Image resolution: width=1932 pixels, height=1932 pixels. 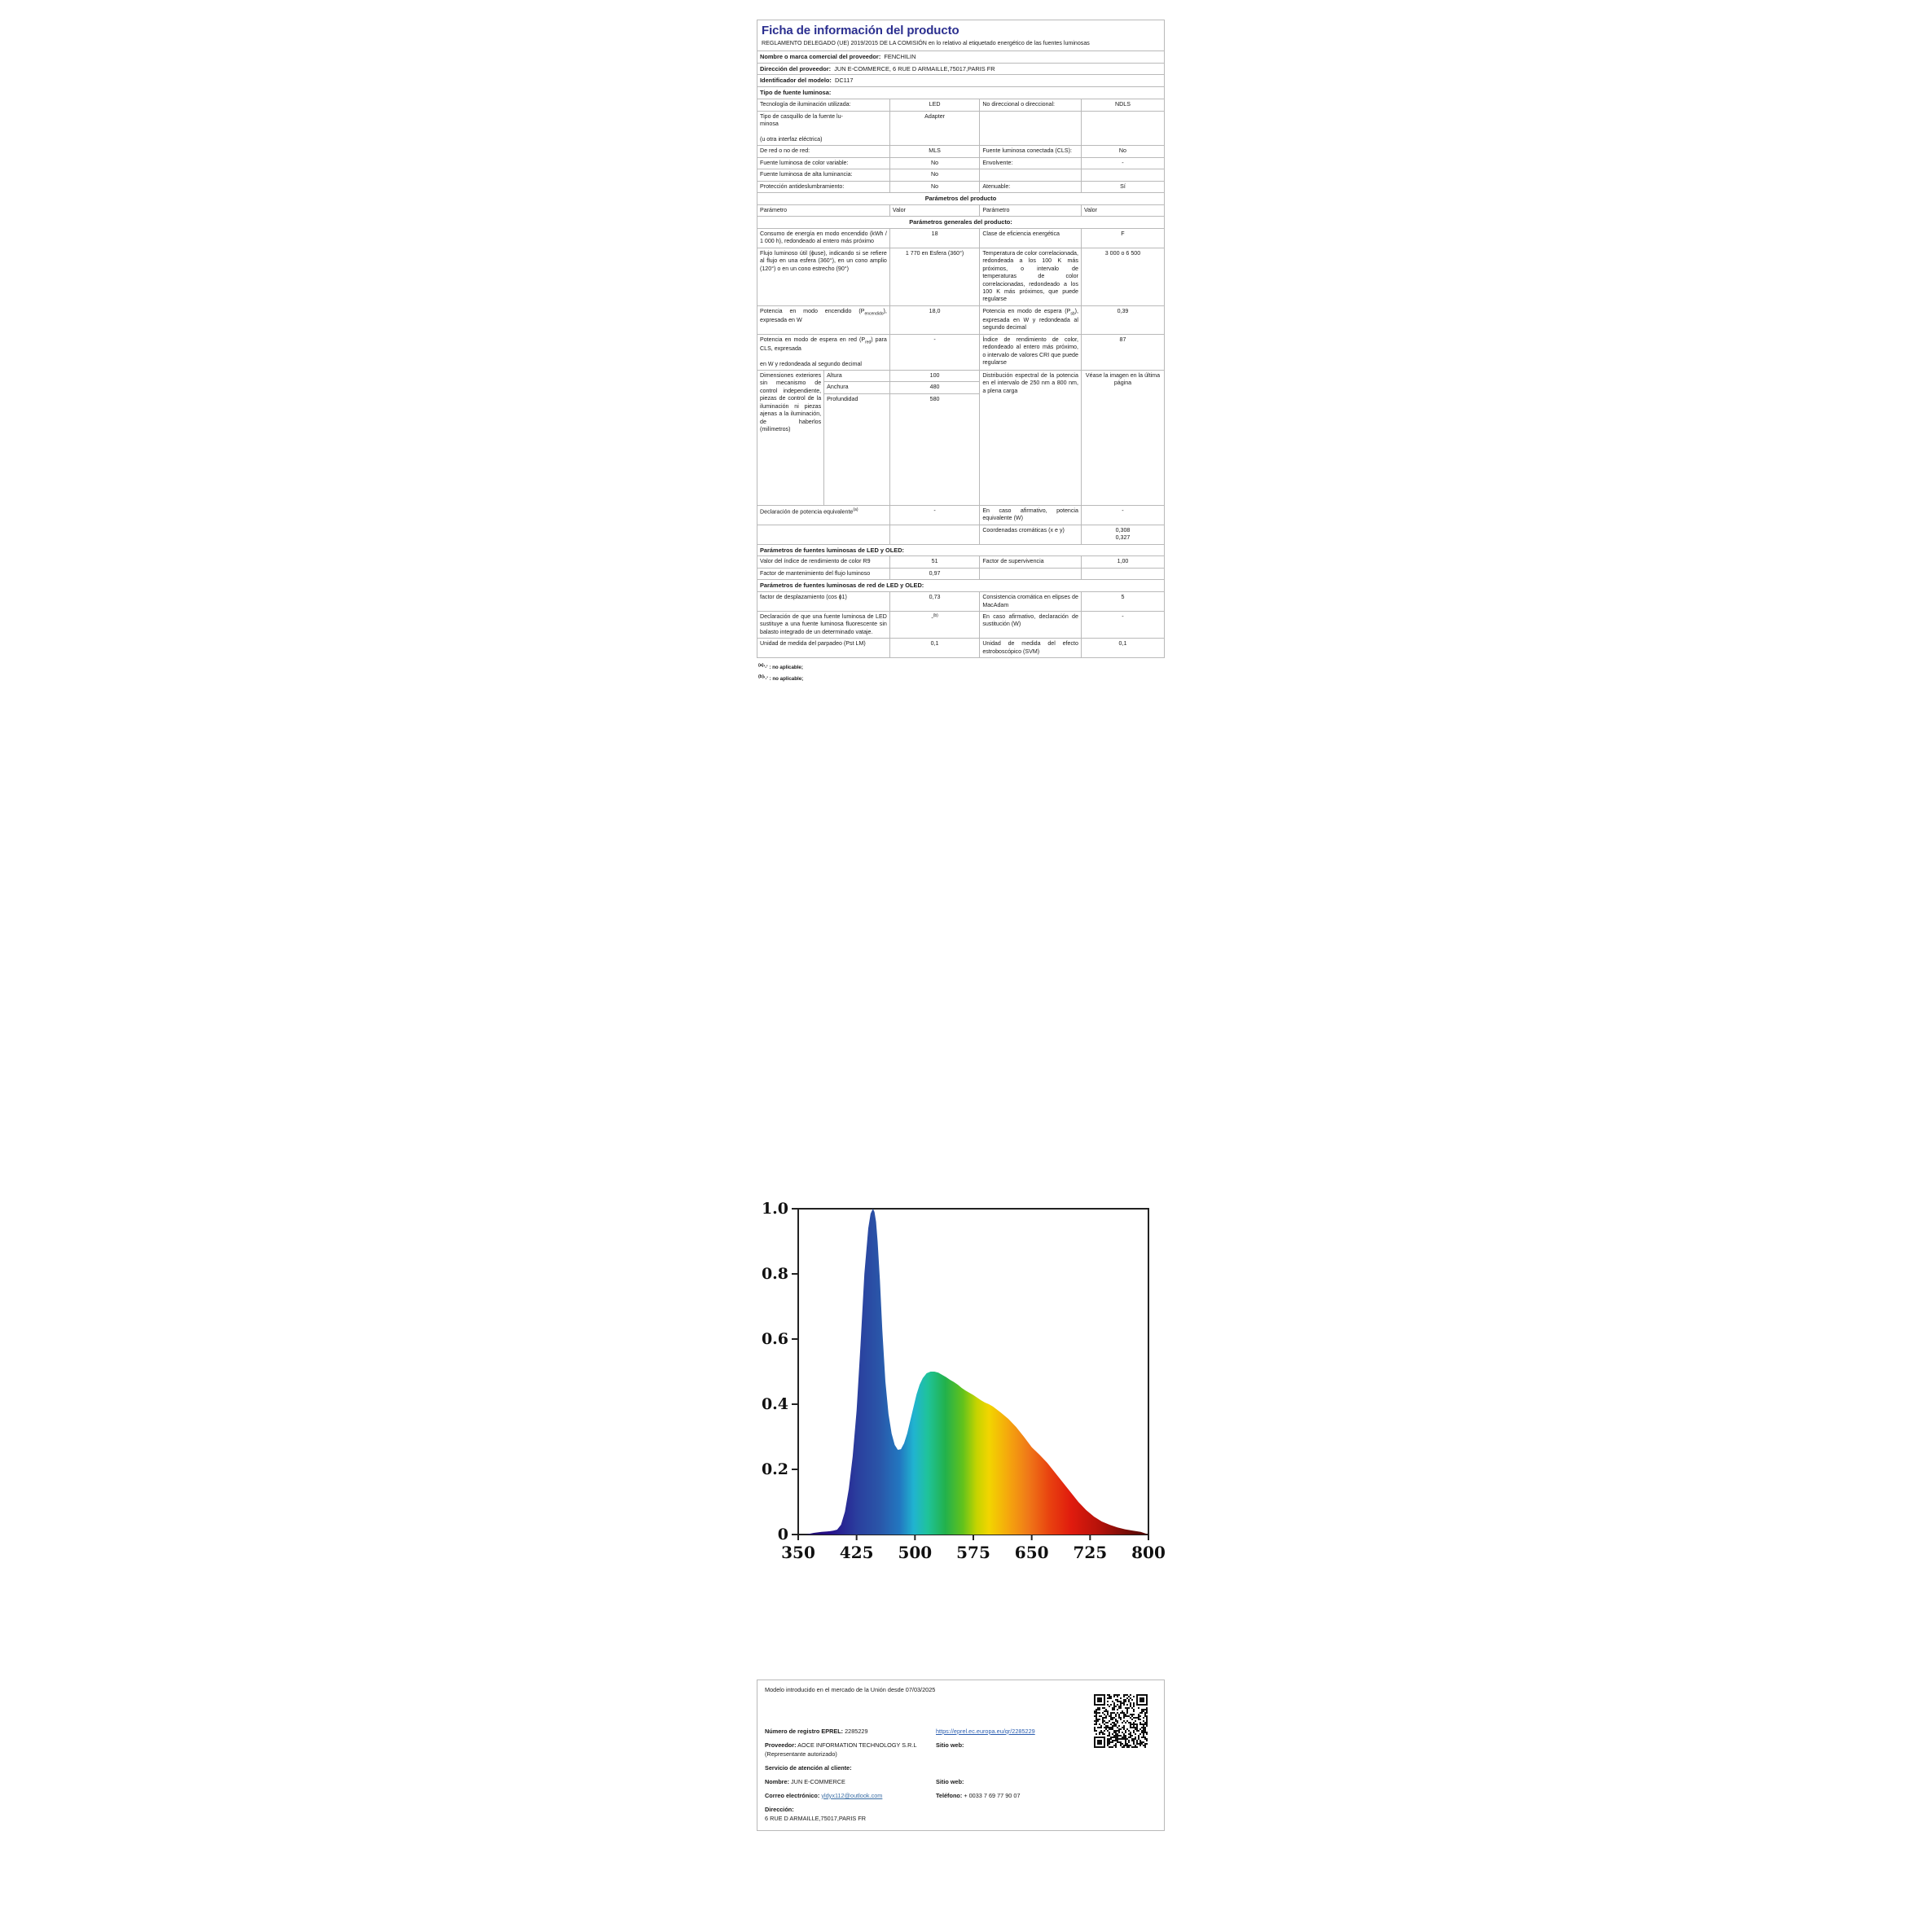 I want to click on energy-consumption-value: 18, so click(x=935, y=238).